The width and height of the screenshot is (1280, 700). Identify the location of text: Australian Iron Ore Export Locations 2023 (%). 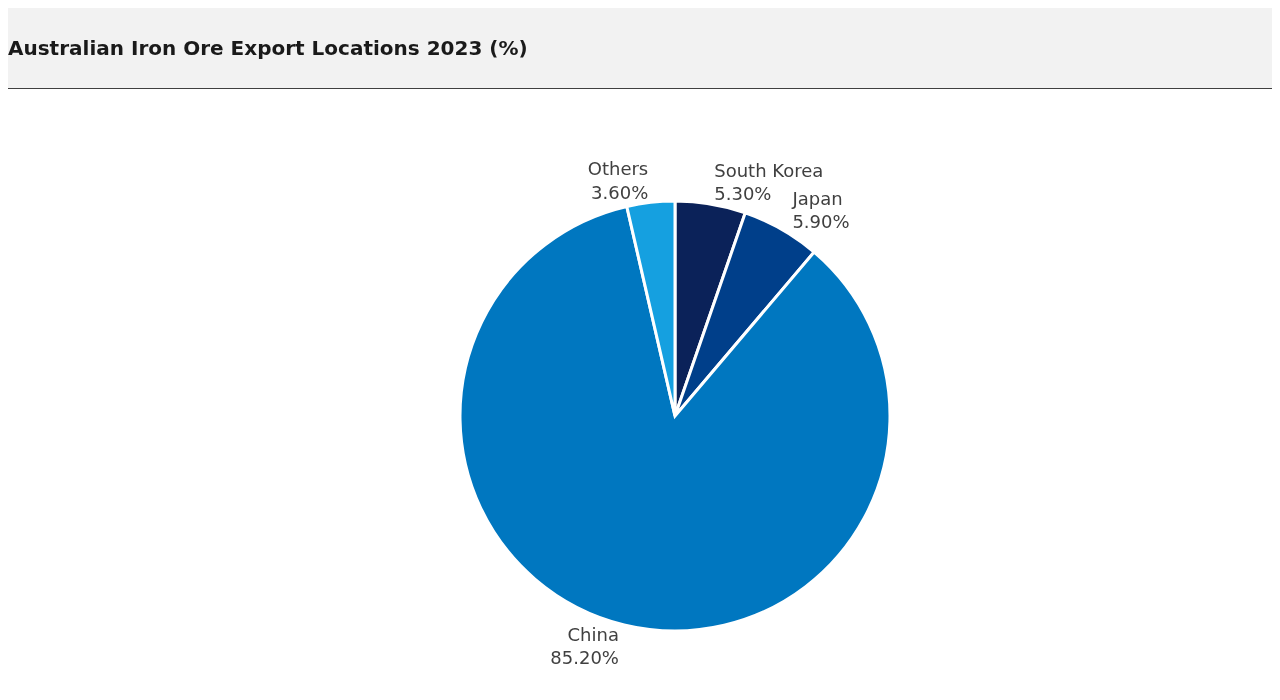
(268, 48).